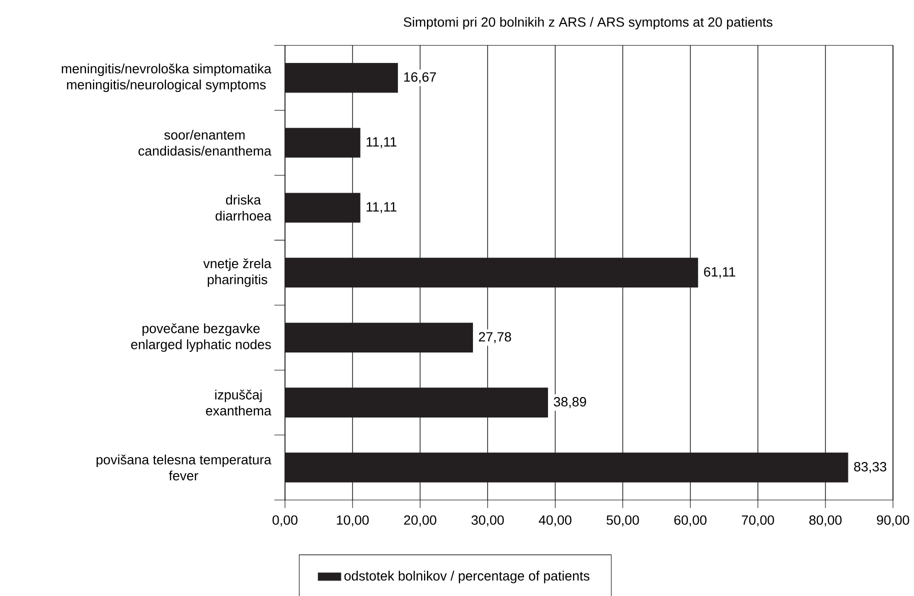 The height and width of the screenshot is (596, 914). I want to click on y-tick-label: izpuščaj exanthema, so click(239, 403).